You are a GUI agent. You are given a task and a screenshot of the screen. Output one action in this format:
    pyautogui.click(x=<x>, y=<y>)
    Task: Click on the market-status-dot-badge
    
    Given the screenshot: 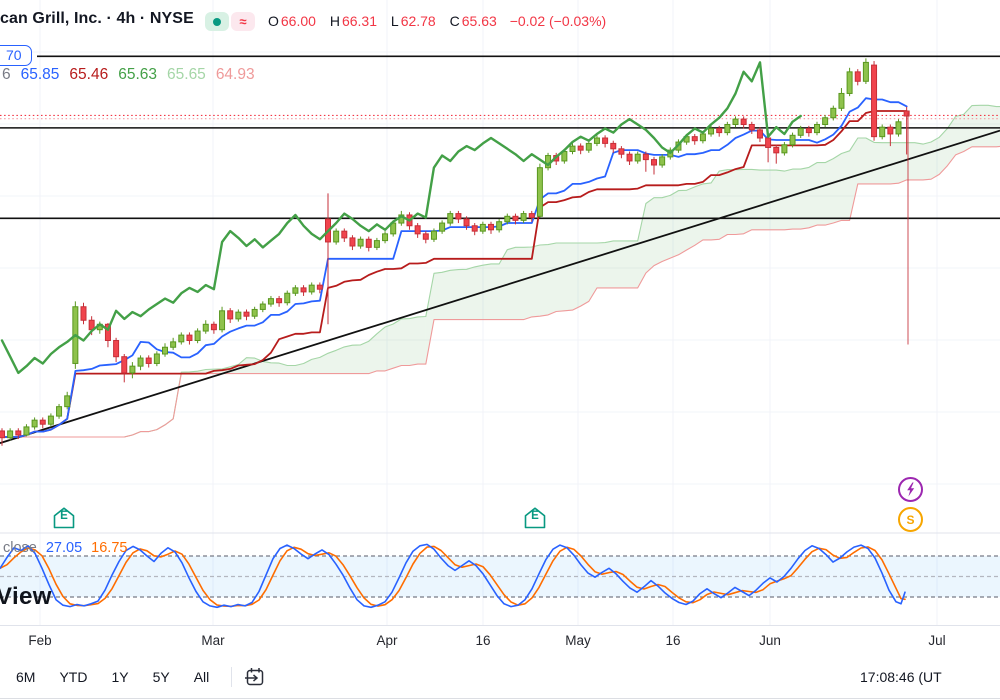 What is the action you would take?
    pyautogui.click(x=217, y=21)
    